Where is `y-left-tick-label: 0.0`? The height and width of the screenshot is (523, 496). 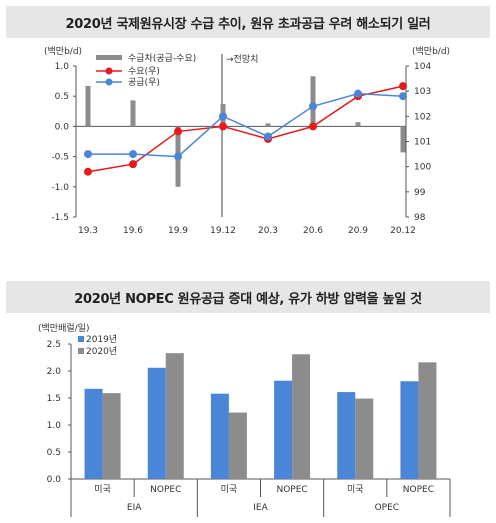
y-left-tick-label: 0.0 is located at coordinates (62, 127).